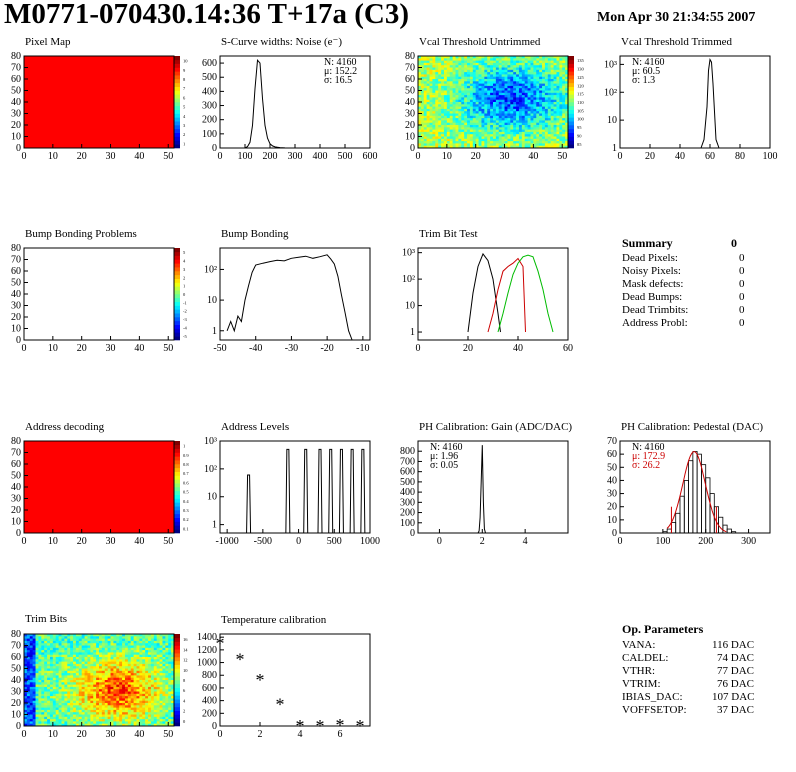 This screenshot has height=772, width=796. Describe the element at coordinates (677, 42) in the screenshot. I see `vcal-trimmed-title: Vcal Threshold Trimmed` at that location.